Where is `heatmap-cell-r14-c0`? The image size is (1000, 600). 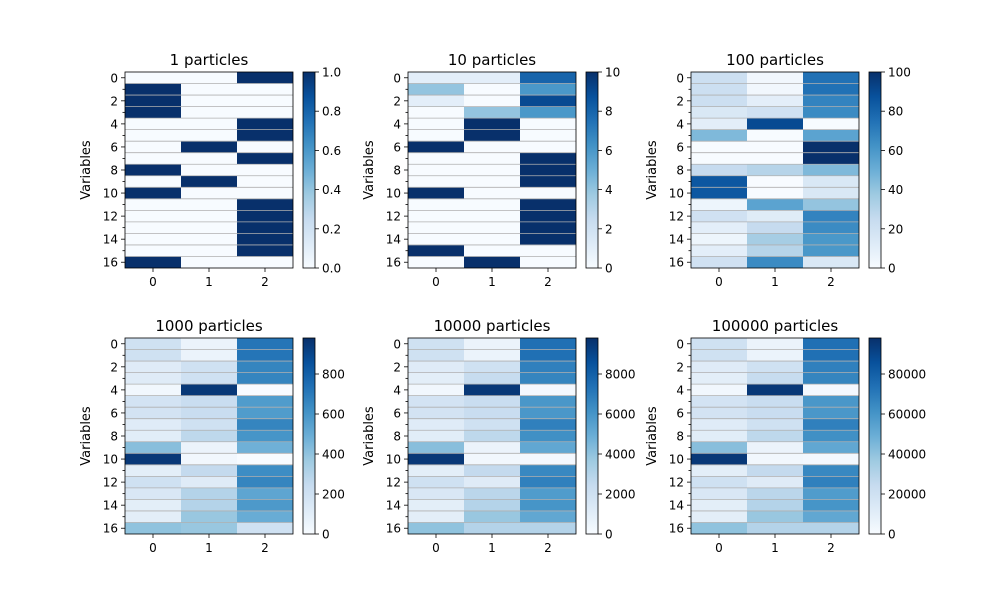 heatmap-cell-r14-c0 is located at coordinates (436, 239).